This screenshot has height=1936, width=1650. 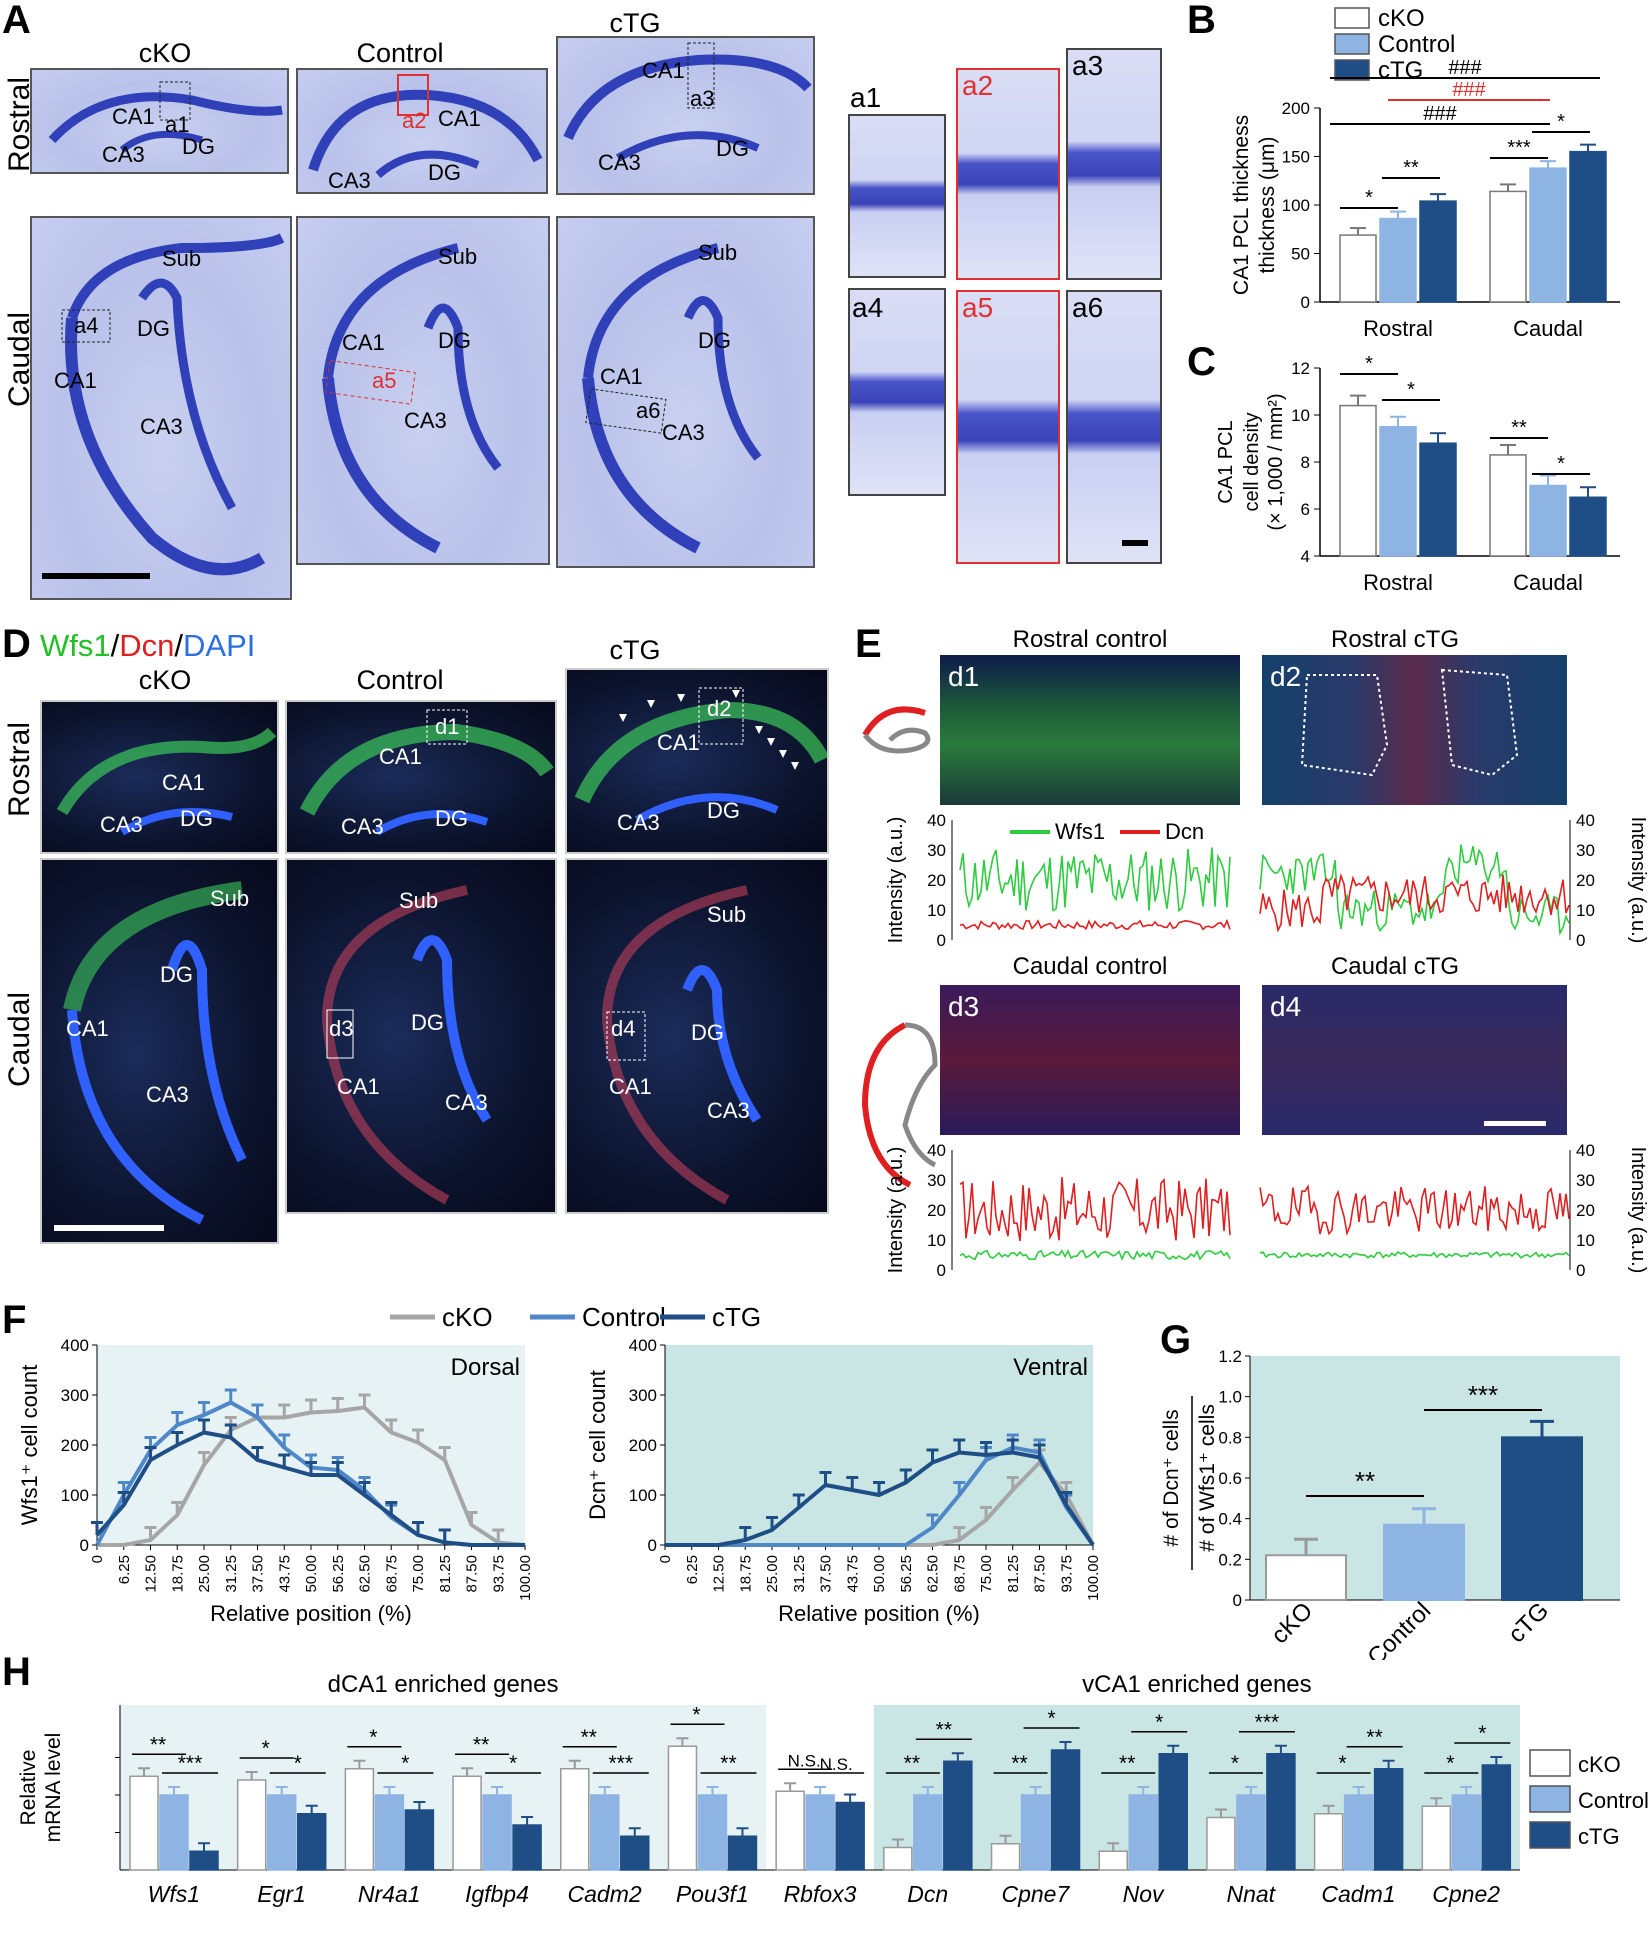 I want to click on x-tick-label: 25.00, so click(x=772, y=1574).